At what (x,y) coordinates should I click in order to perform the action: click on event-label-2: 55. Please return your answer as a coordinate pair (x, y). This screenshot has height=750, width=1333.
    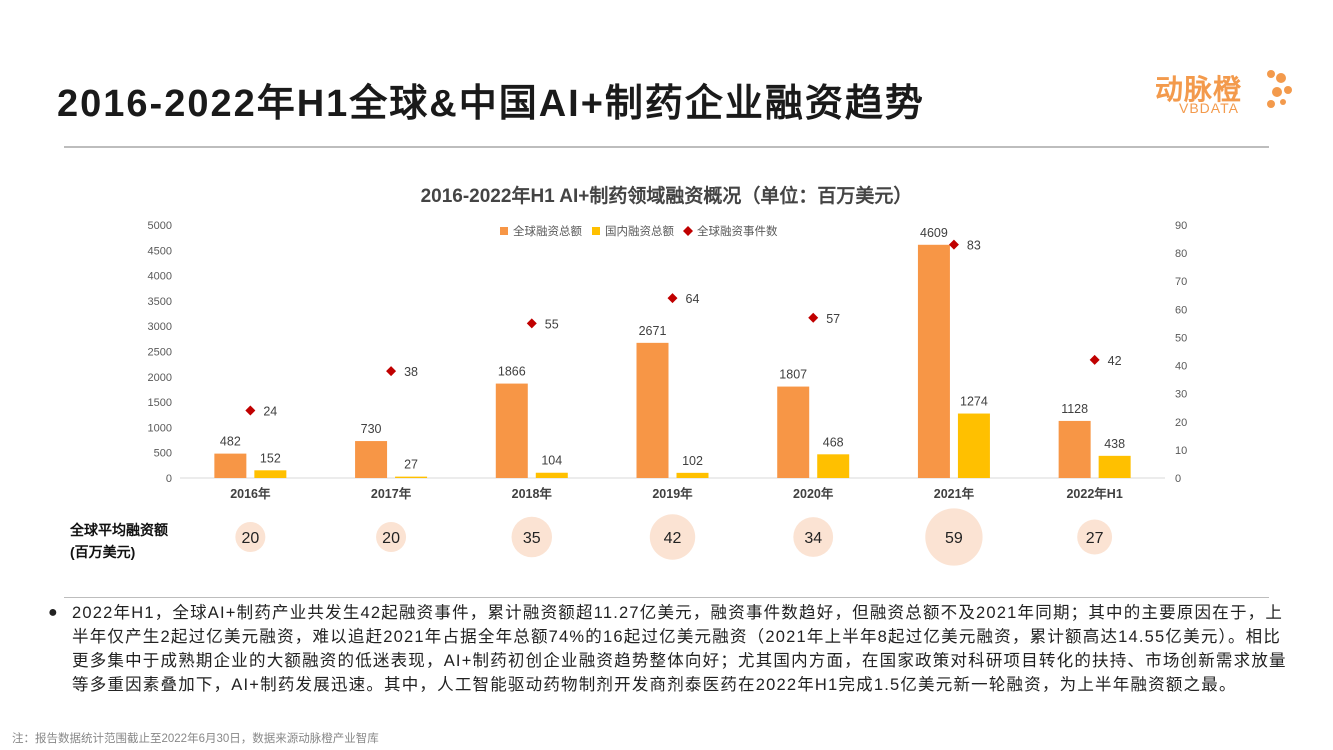
    Looking at the image, I should click on (552, 324).